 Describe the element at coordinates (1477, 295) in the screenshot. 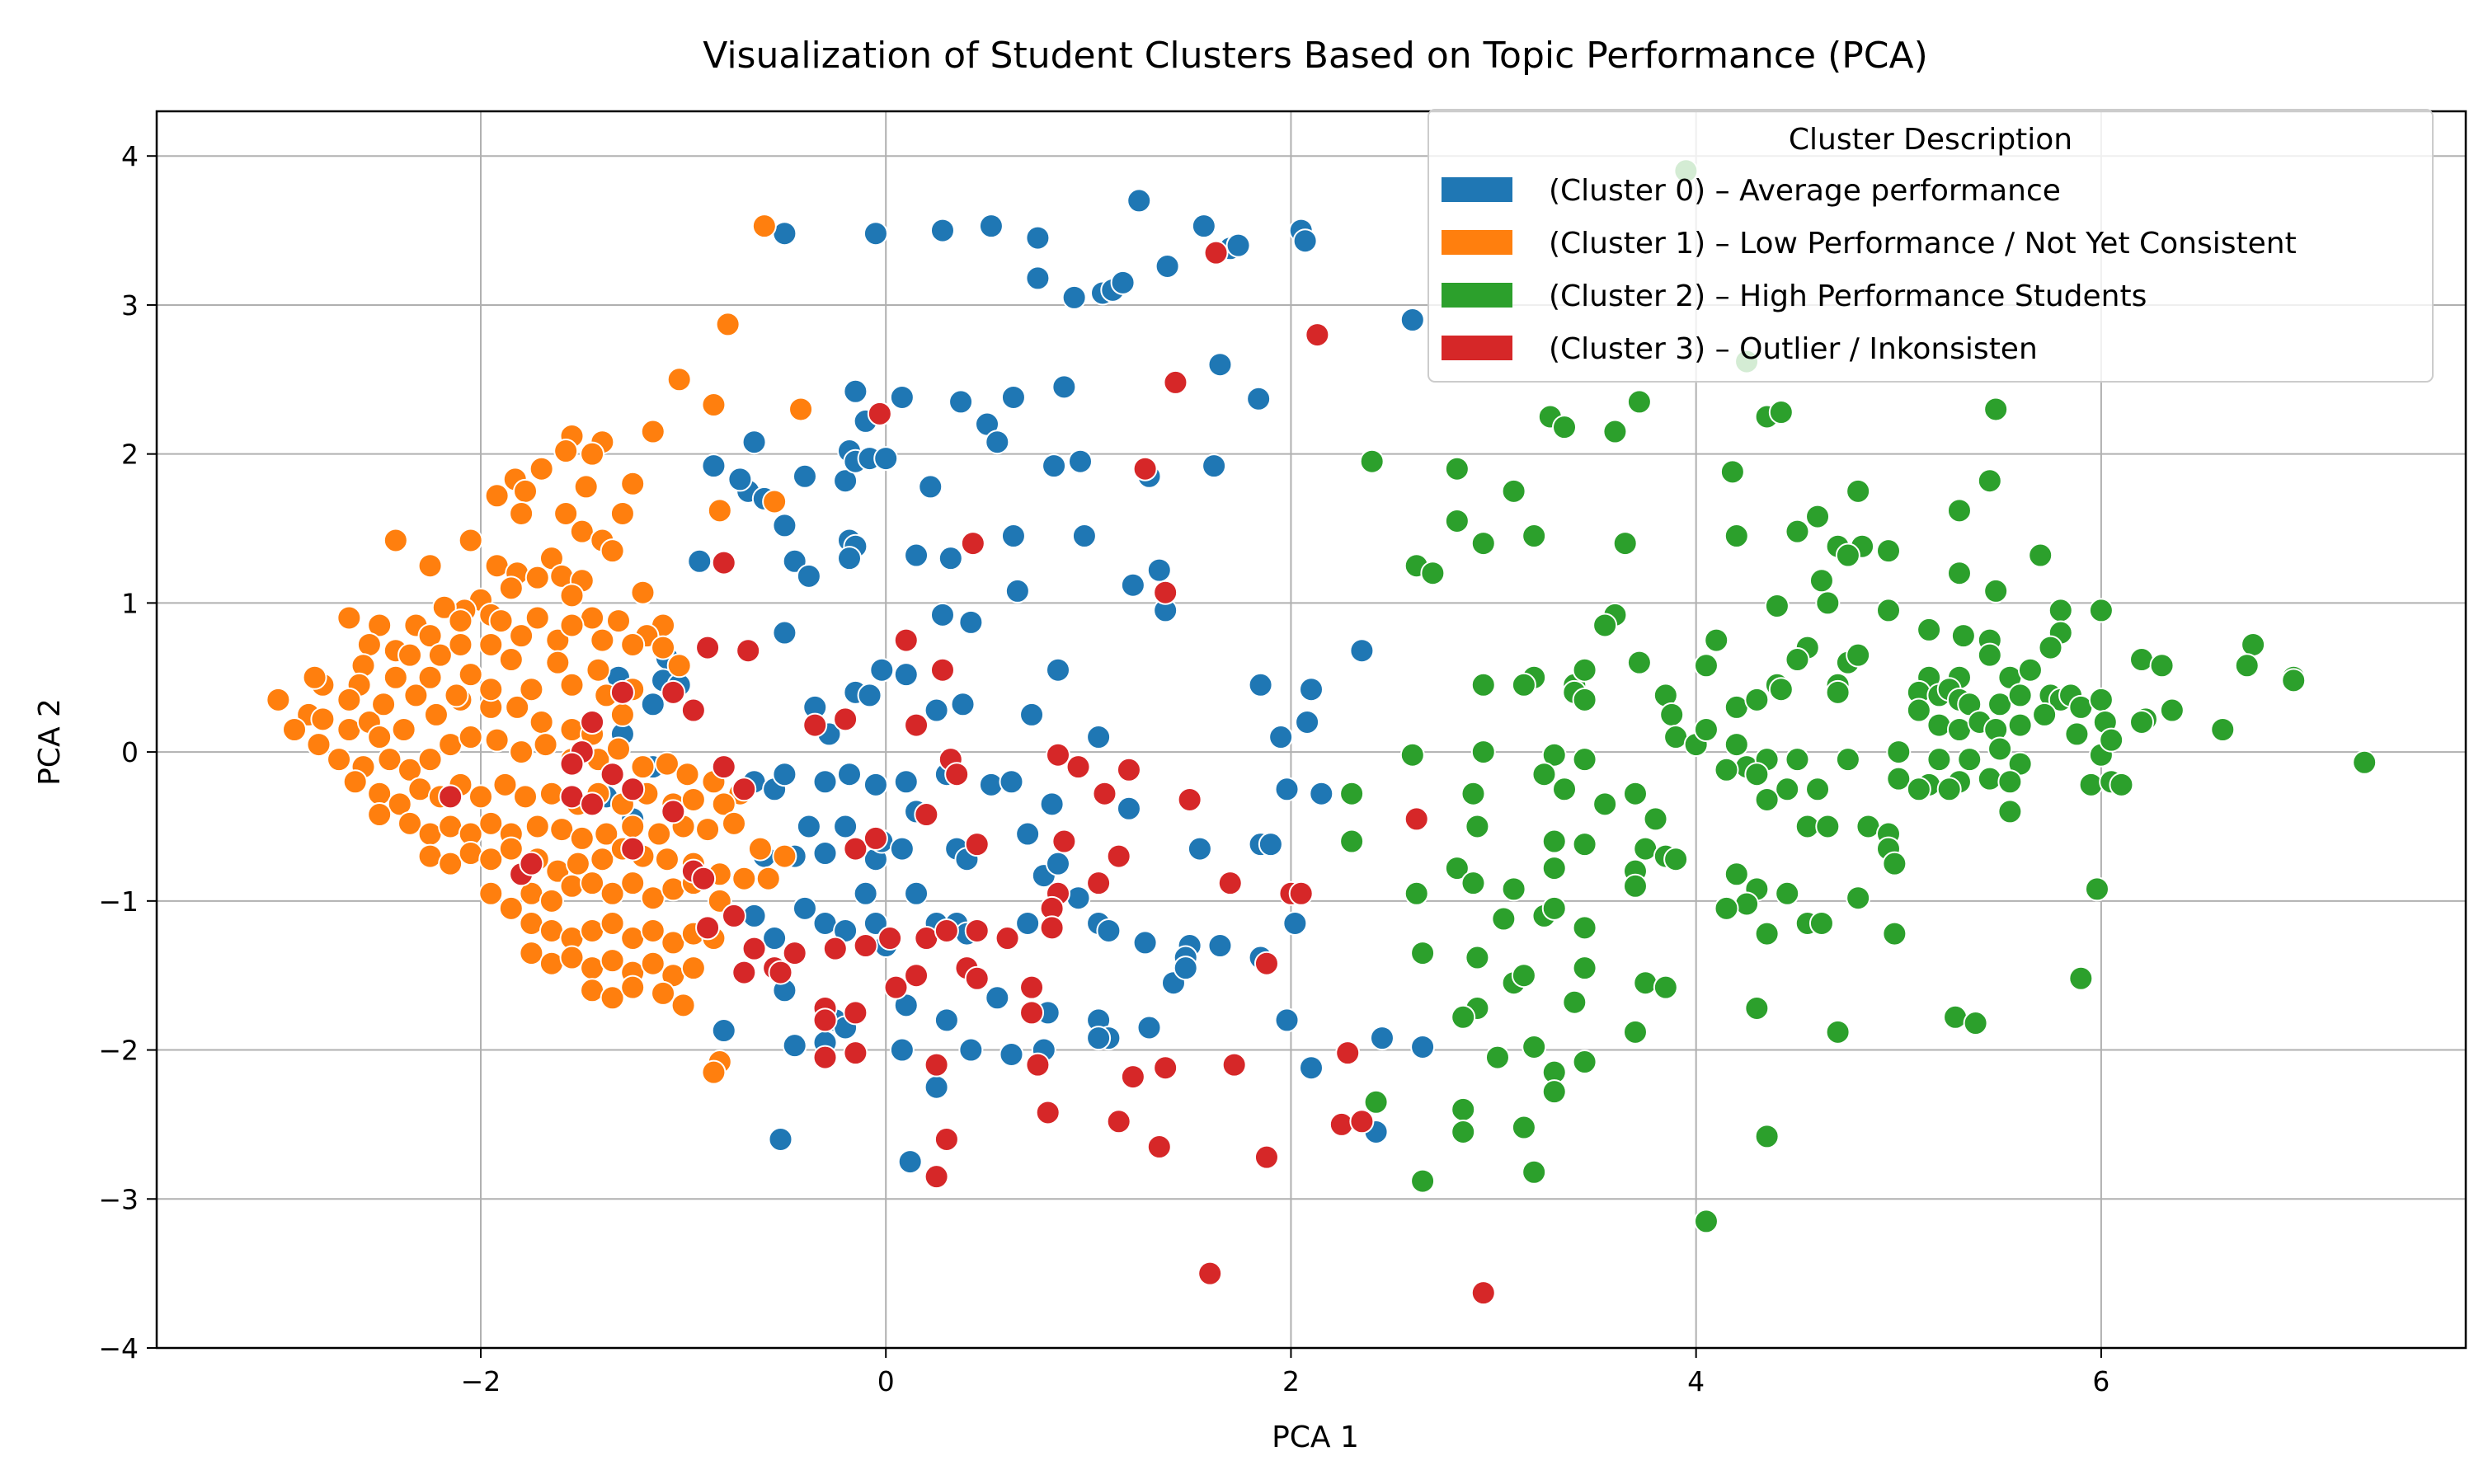

I see `legend-swatch` at that location.